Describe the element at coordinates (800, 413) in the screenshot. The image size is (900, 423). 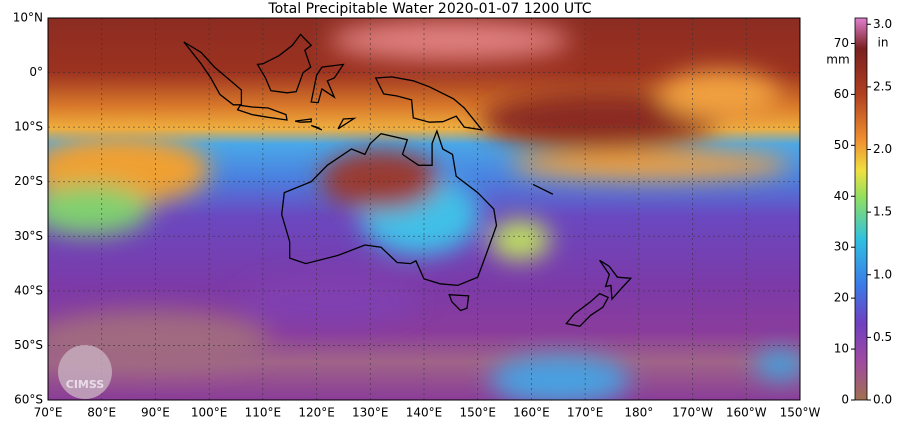
I see `lon-label: 150°W` at that location.